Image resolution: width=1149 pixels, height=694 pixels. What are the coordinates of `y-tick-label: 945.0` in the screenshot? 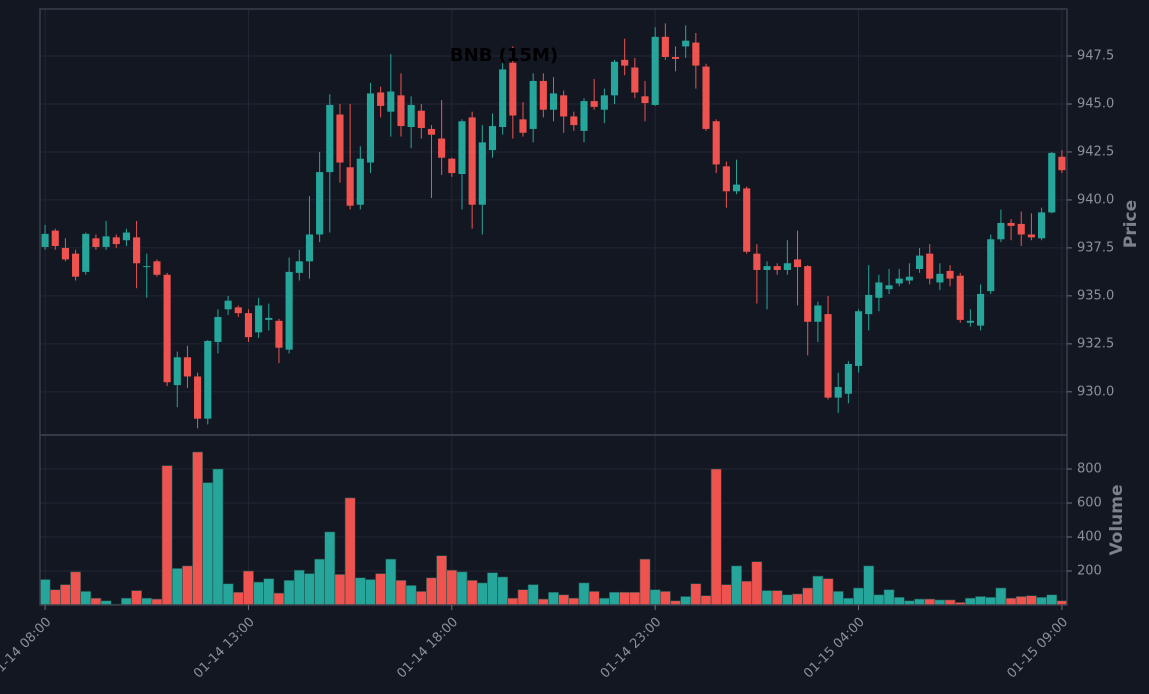 It's located at (1095, 103).